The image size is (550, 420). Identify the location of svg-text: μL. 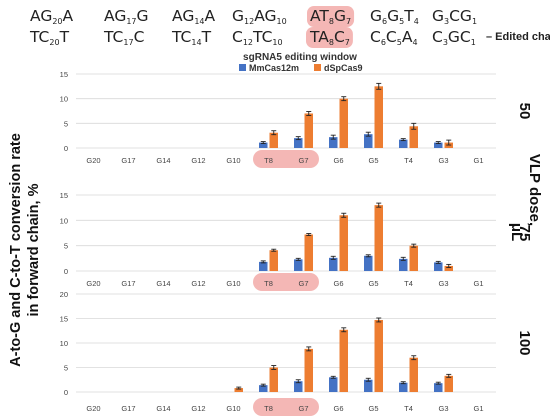
(516, 232).